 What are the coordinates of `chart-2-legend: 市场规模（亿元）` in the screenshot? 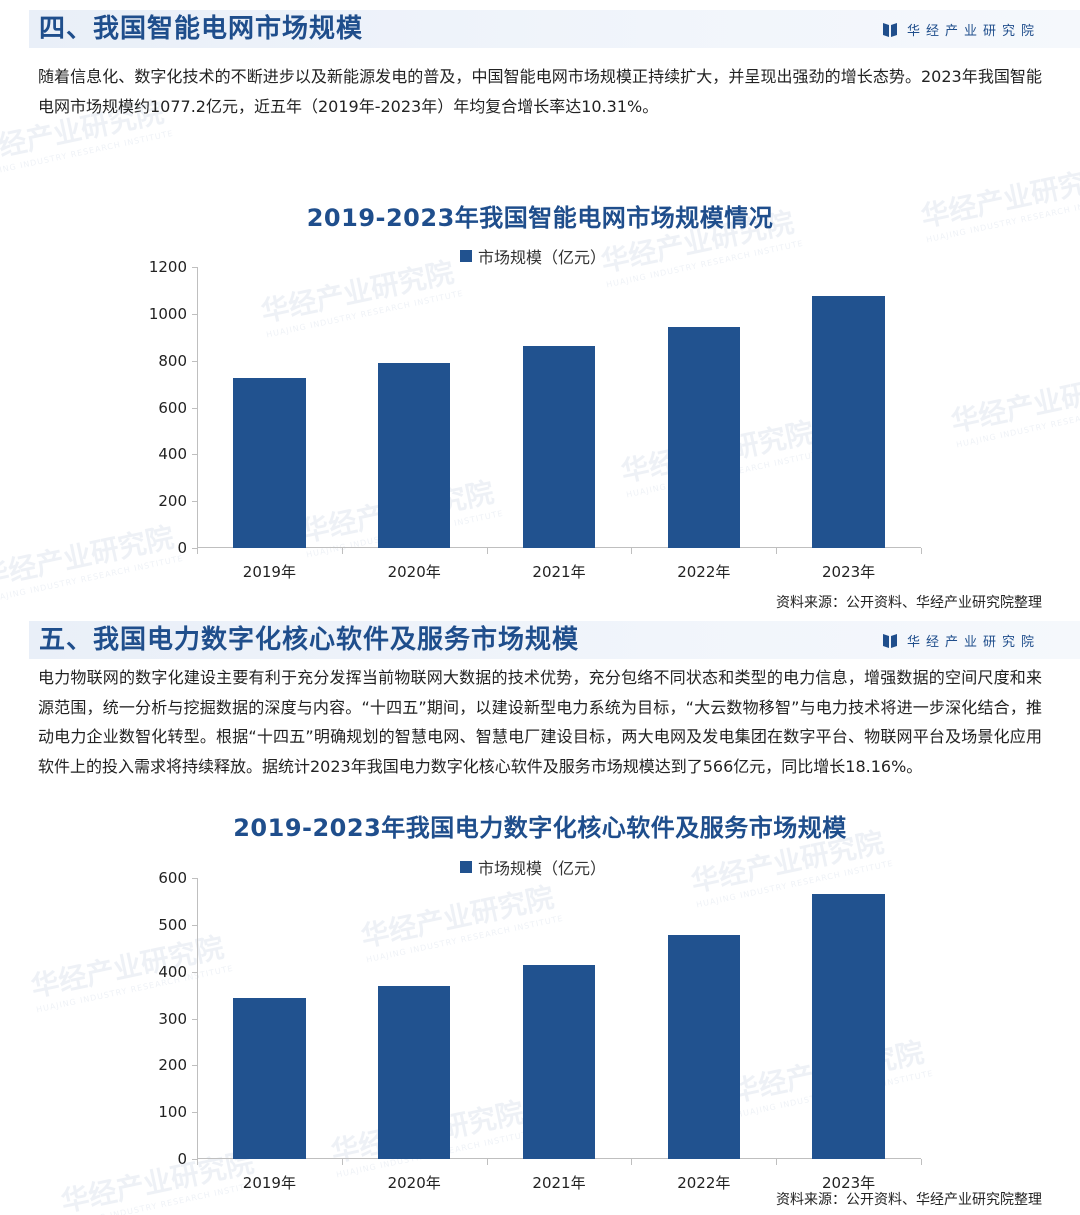 It's located at (533, 867).